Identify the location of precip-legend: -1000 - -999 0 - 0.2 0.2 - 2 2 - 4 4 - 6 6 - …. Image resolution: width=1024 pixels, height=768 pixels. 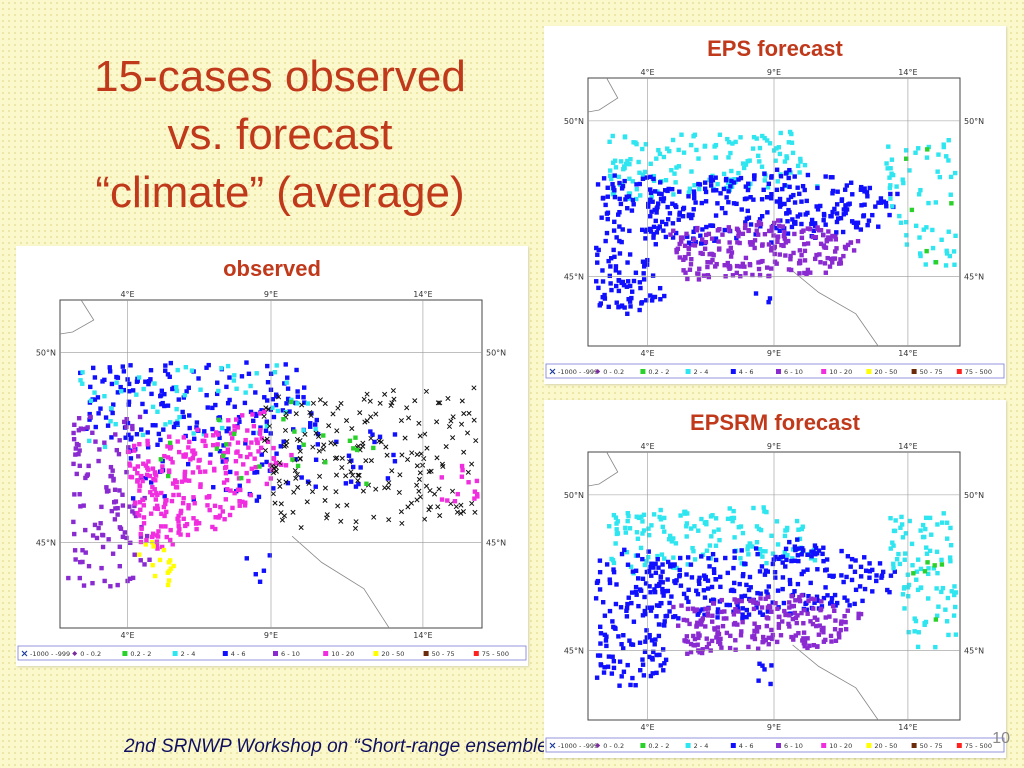
(775, 745).